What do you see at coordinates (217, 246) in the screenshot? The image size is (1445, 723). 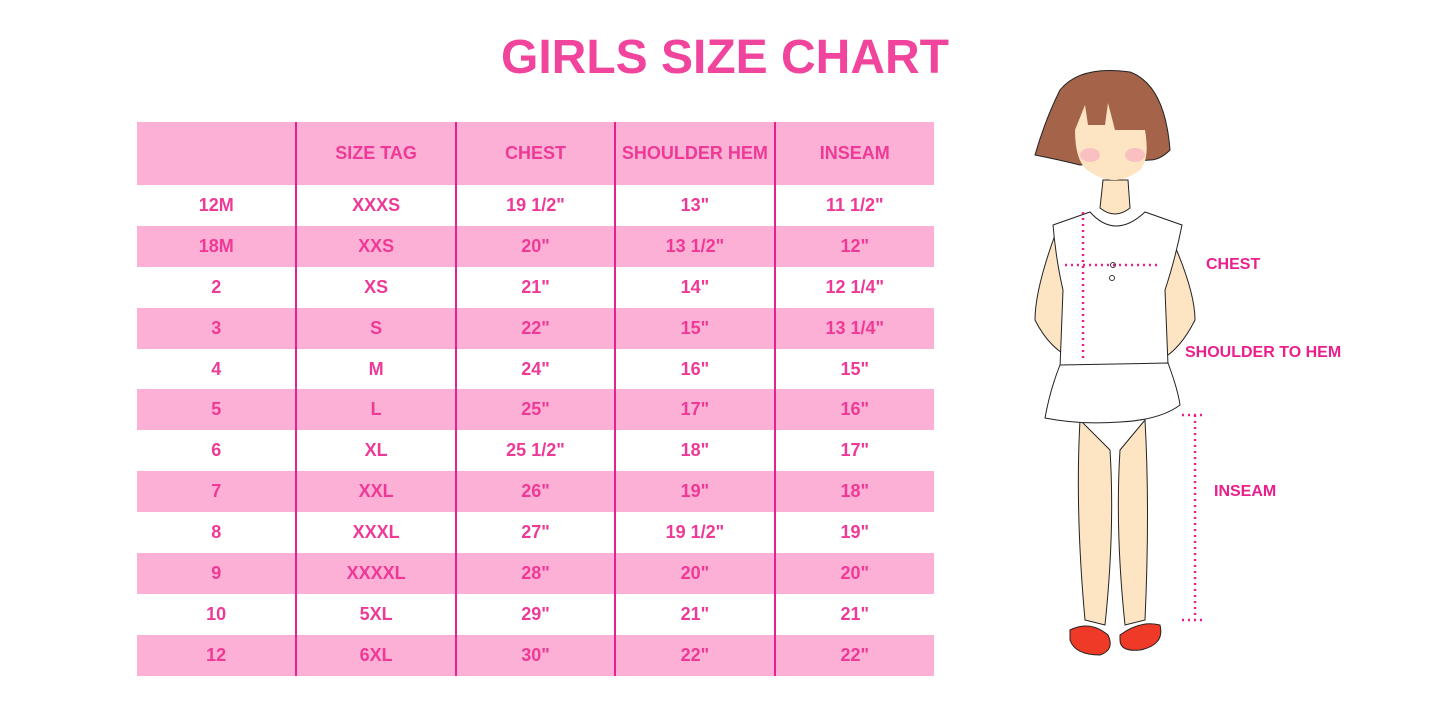 I see `table-cell: 18M` at bounding box center [217, 246].